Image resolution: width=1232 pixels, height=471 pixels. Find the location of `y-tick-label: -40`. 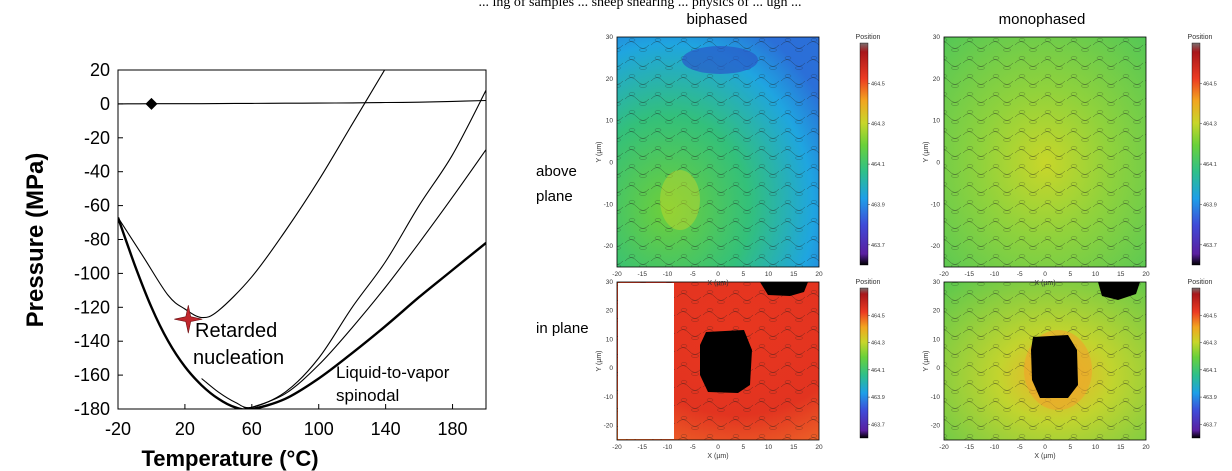

y-tick-label: -40 is located at coordinates (97, 172).